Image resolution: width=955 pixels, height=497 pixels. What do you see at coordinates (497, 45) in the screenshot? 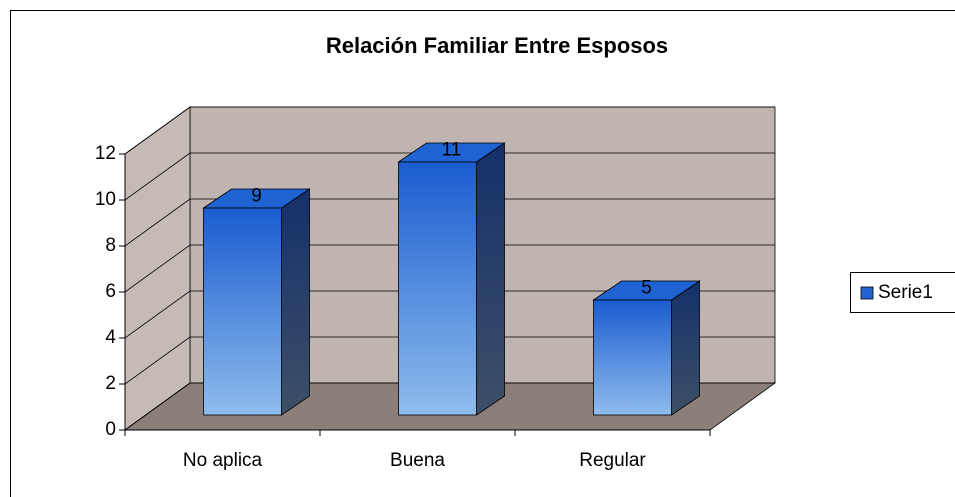
I see `chart-title: Relación Familiar Entre Esposos` at bounding box center [497, 45].